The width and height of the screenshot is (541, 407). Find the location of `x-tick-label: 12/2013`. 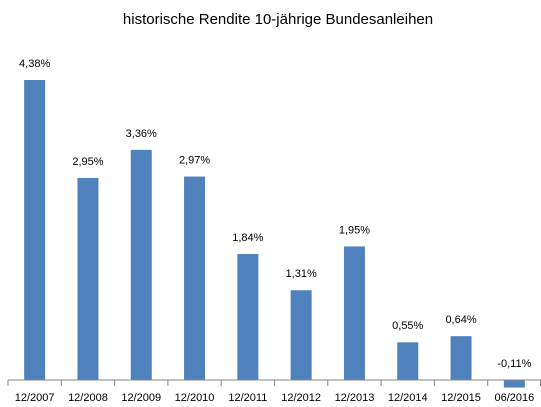

x-tick-label: 12/2013 is located at coordinates (355, 398).